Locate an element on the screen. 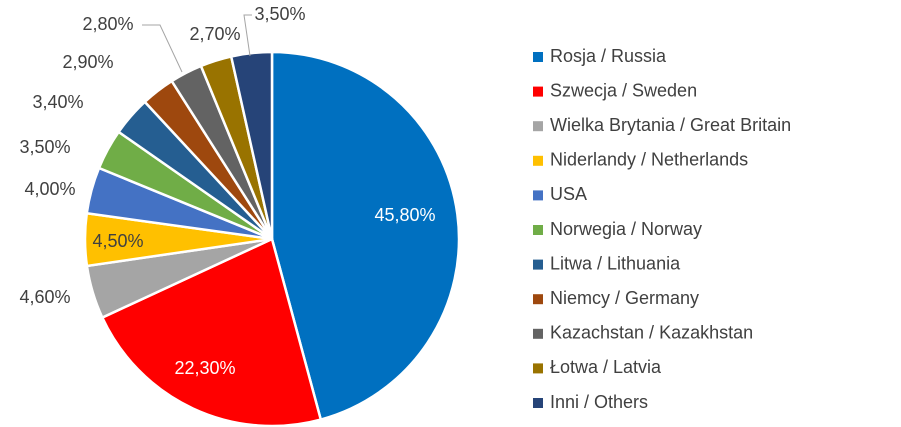 This screenshot has height=427, width=901. data-label: 22,30% is located at coordinates (204, 368).